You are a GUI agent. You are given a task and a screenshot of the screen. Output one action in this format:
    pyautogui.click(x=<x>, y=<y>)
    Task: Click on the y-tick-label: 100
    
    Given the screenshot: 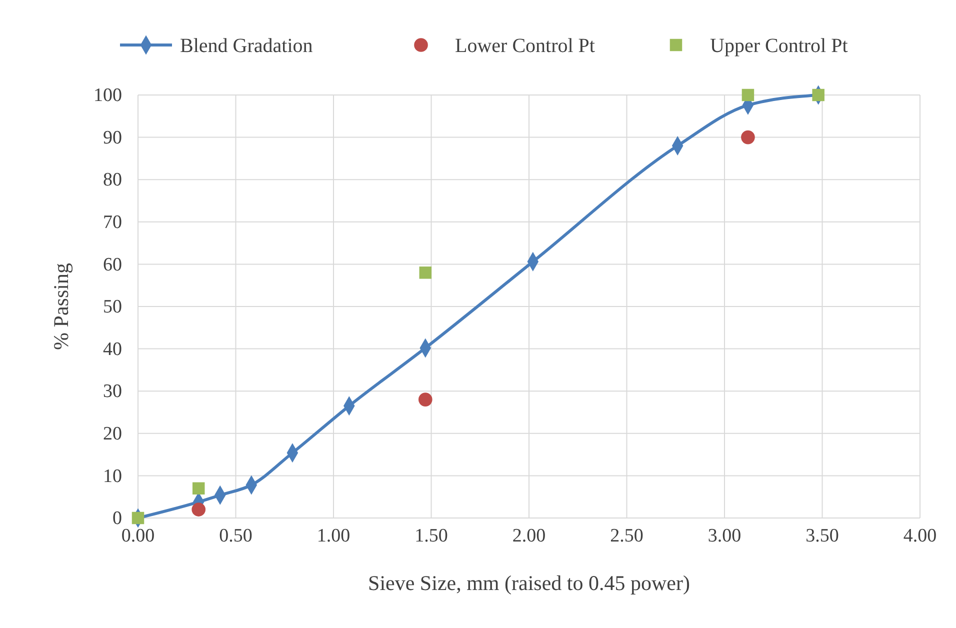 What is the action you would take?
    pyautogui.click(x=108, y=95)
    